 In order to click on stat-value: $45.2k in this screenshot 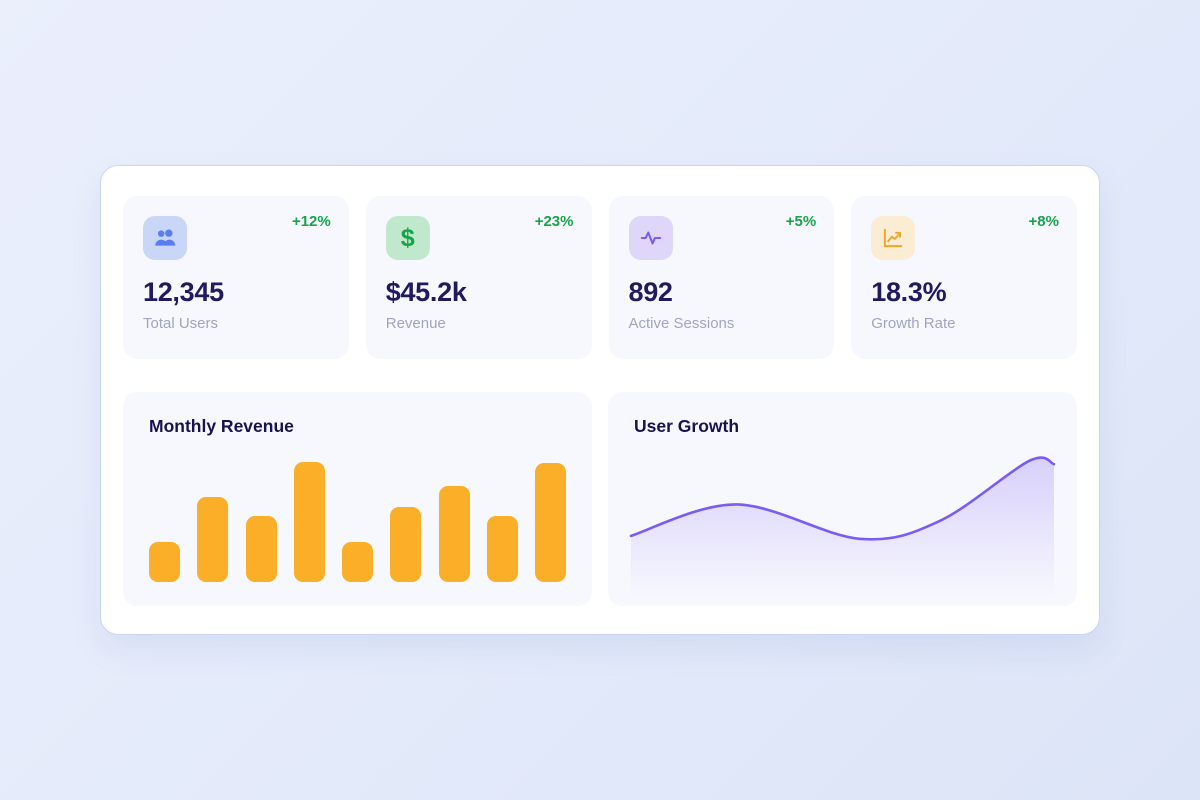, I will do `click(426, 292)`.